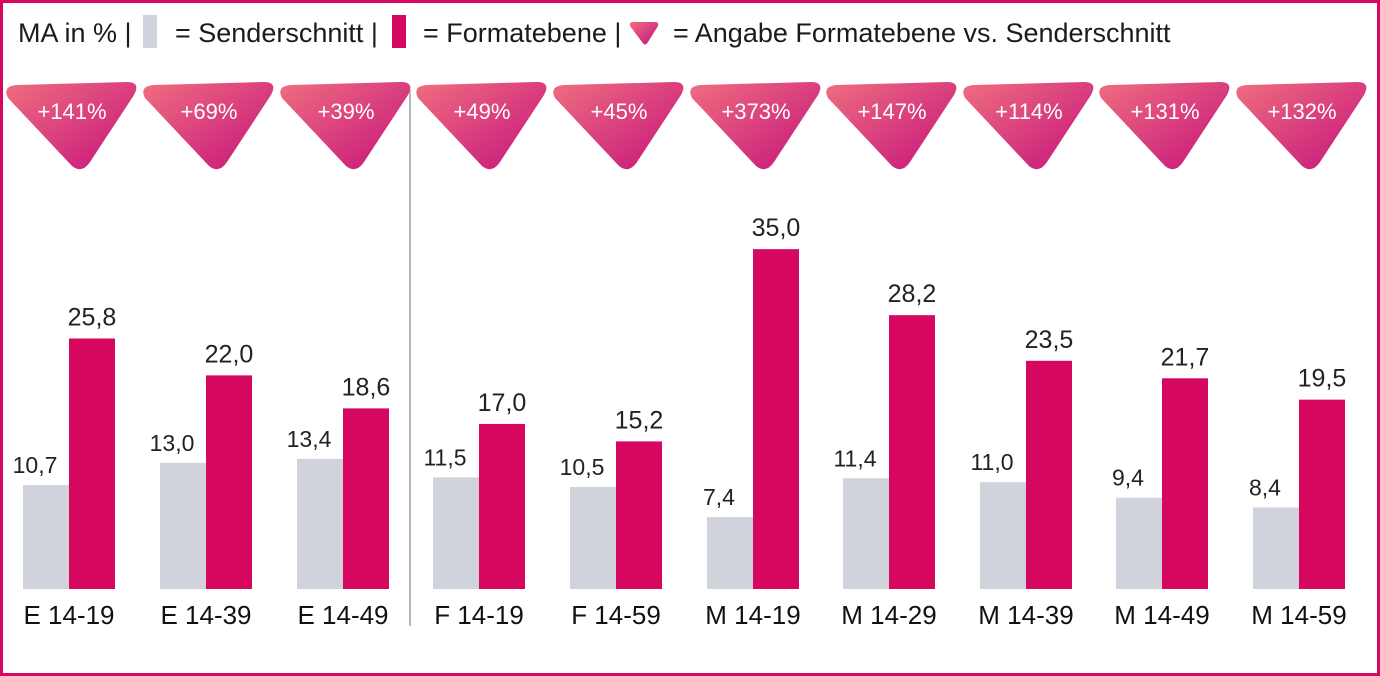 The width and height of the screenshot is (1380, 676). What do you see at coordinates (1049, 340) in the screenshot?
I see `value-label-formatebene: 23,5` at bounding box center [1049, 340].